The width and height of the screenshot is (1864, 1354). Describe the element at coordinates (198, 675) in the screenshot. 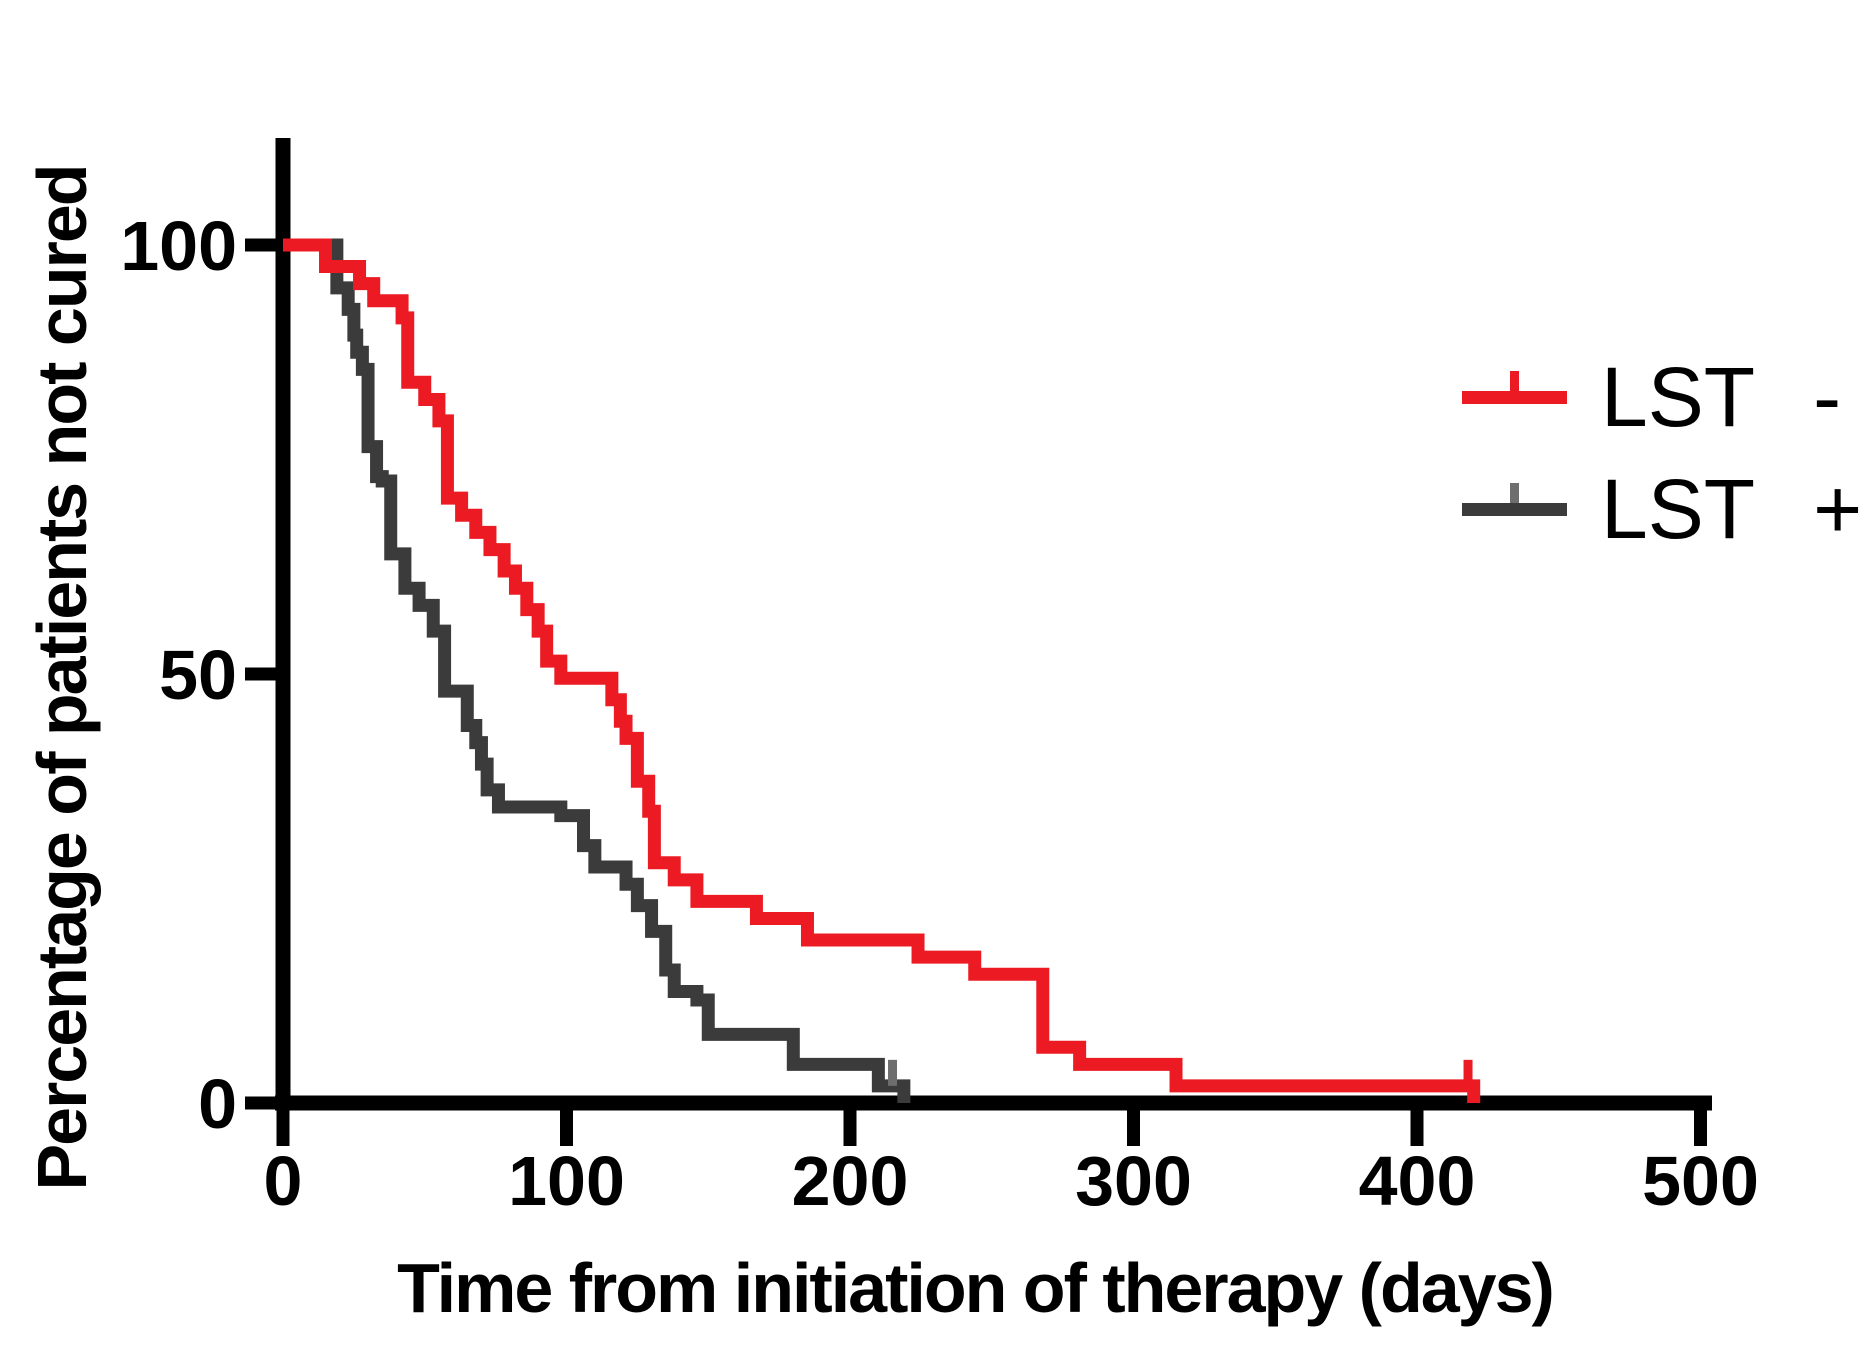

I see `y-tick-label-50: 50` at that location.